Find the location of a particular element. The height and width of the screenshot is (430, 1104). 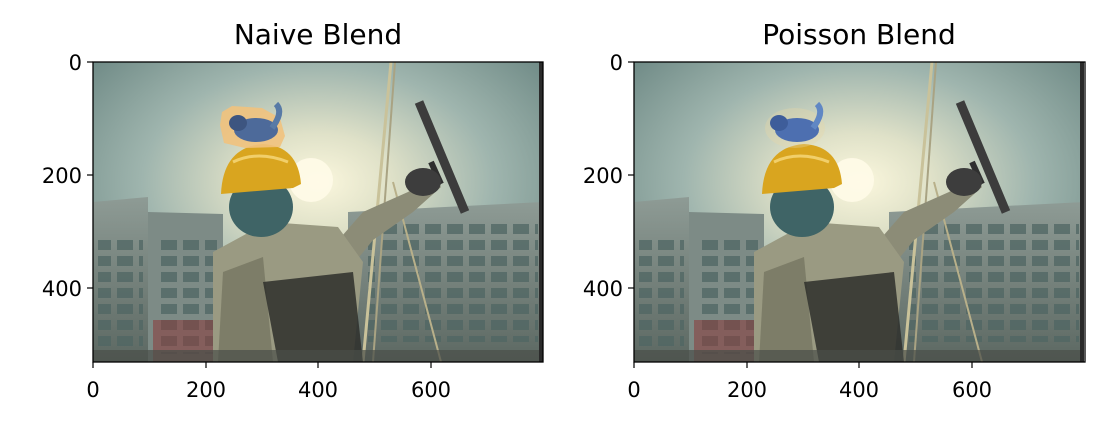

panel-title: Naive Blend is located at coordinates (318, 34).